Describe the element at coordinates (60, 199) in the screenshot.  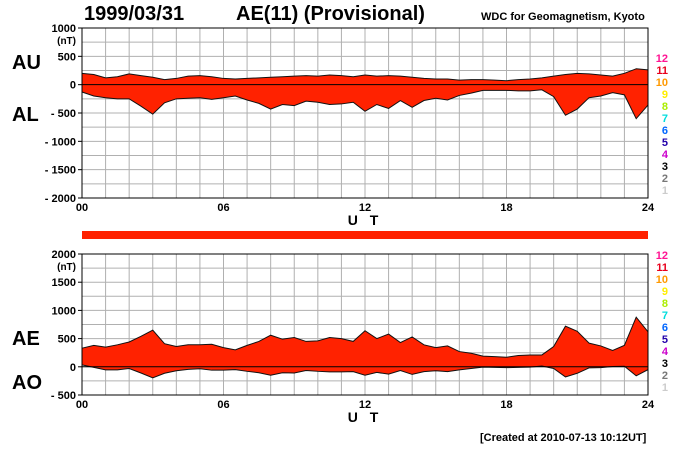
I see `y-tick-label: - 2000` at that location.